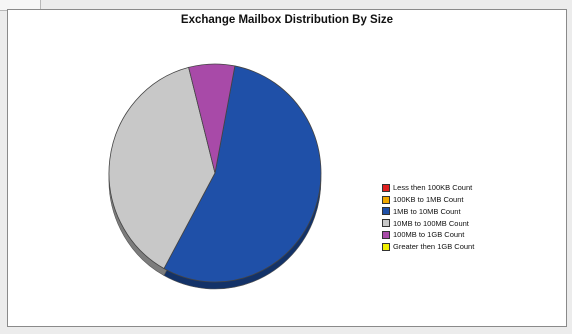 This screenshot has height=334, width=572. I want to click on legend-item: Less then 100KB Count, so click(428, 188).